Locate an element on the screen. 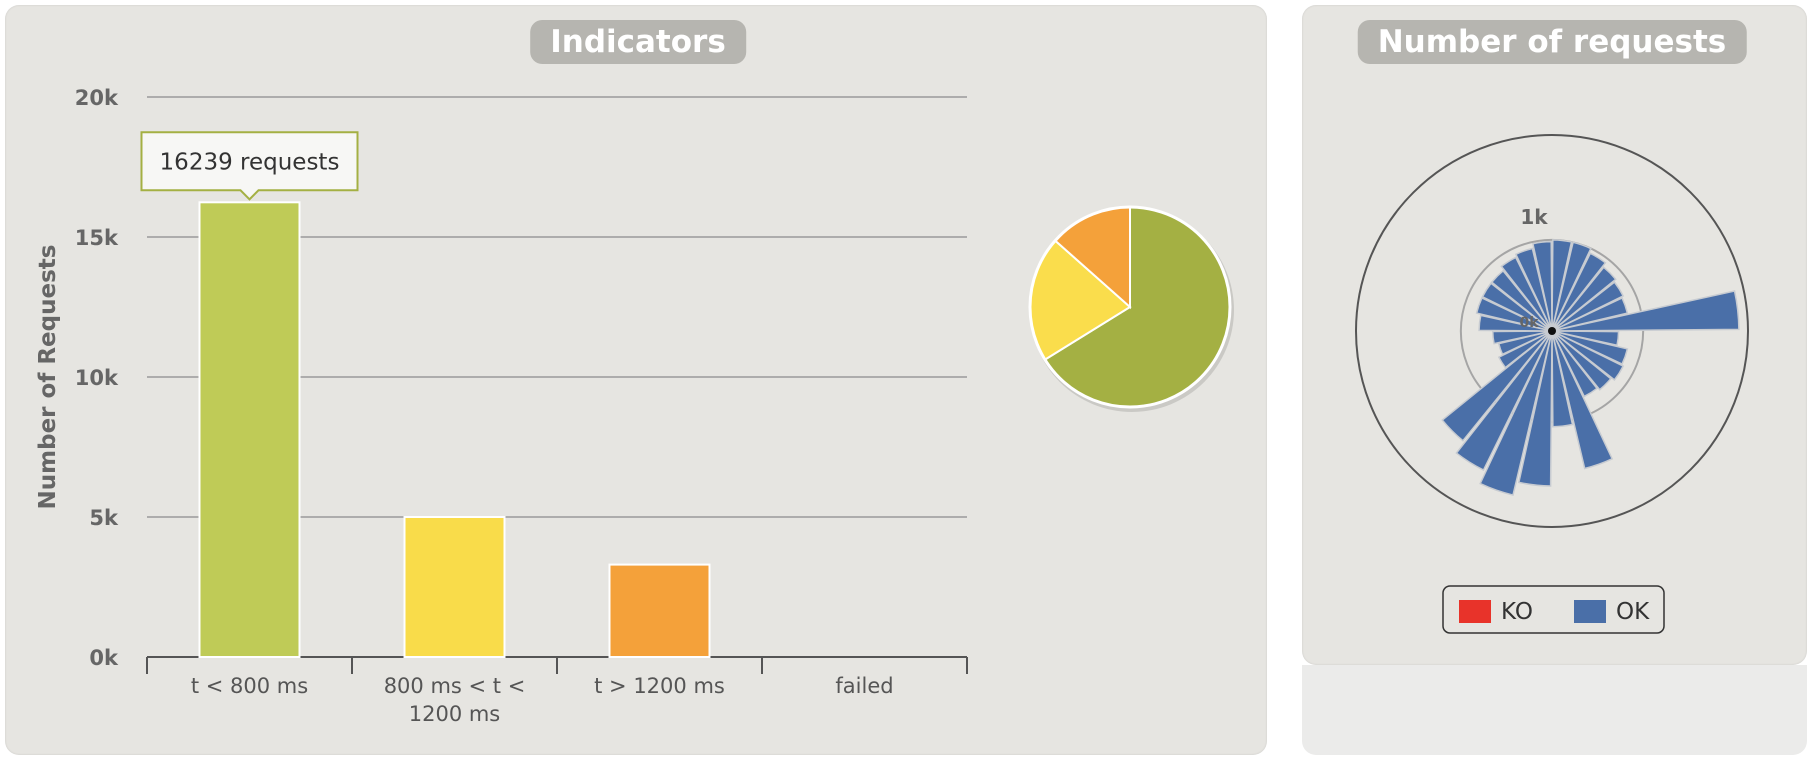  radial-tick-label: 1k is located at coordinates (1534, 217).